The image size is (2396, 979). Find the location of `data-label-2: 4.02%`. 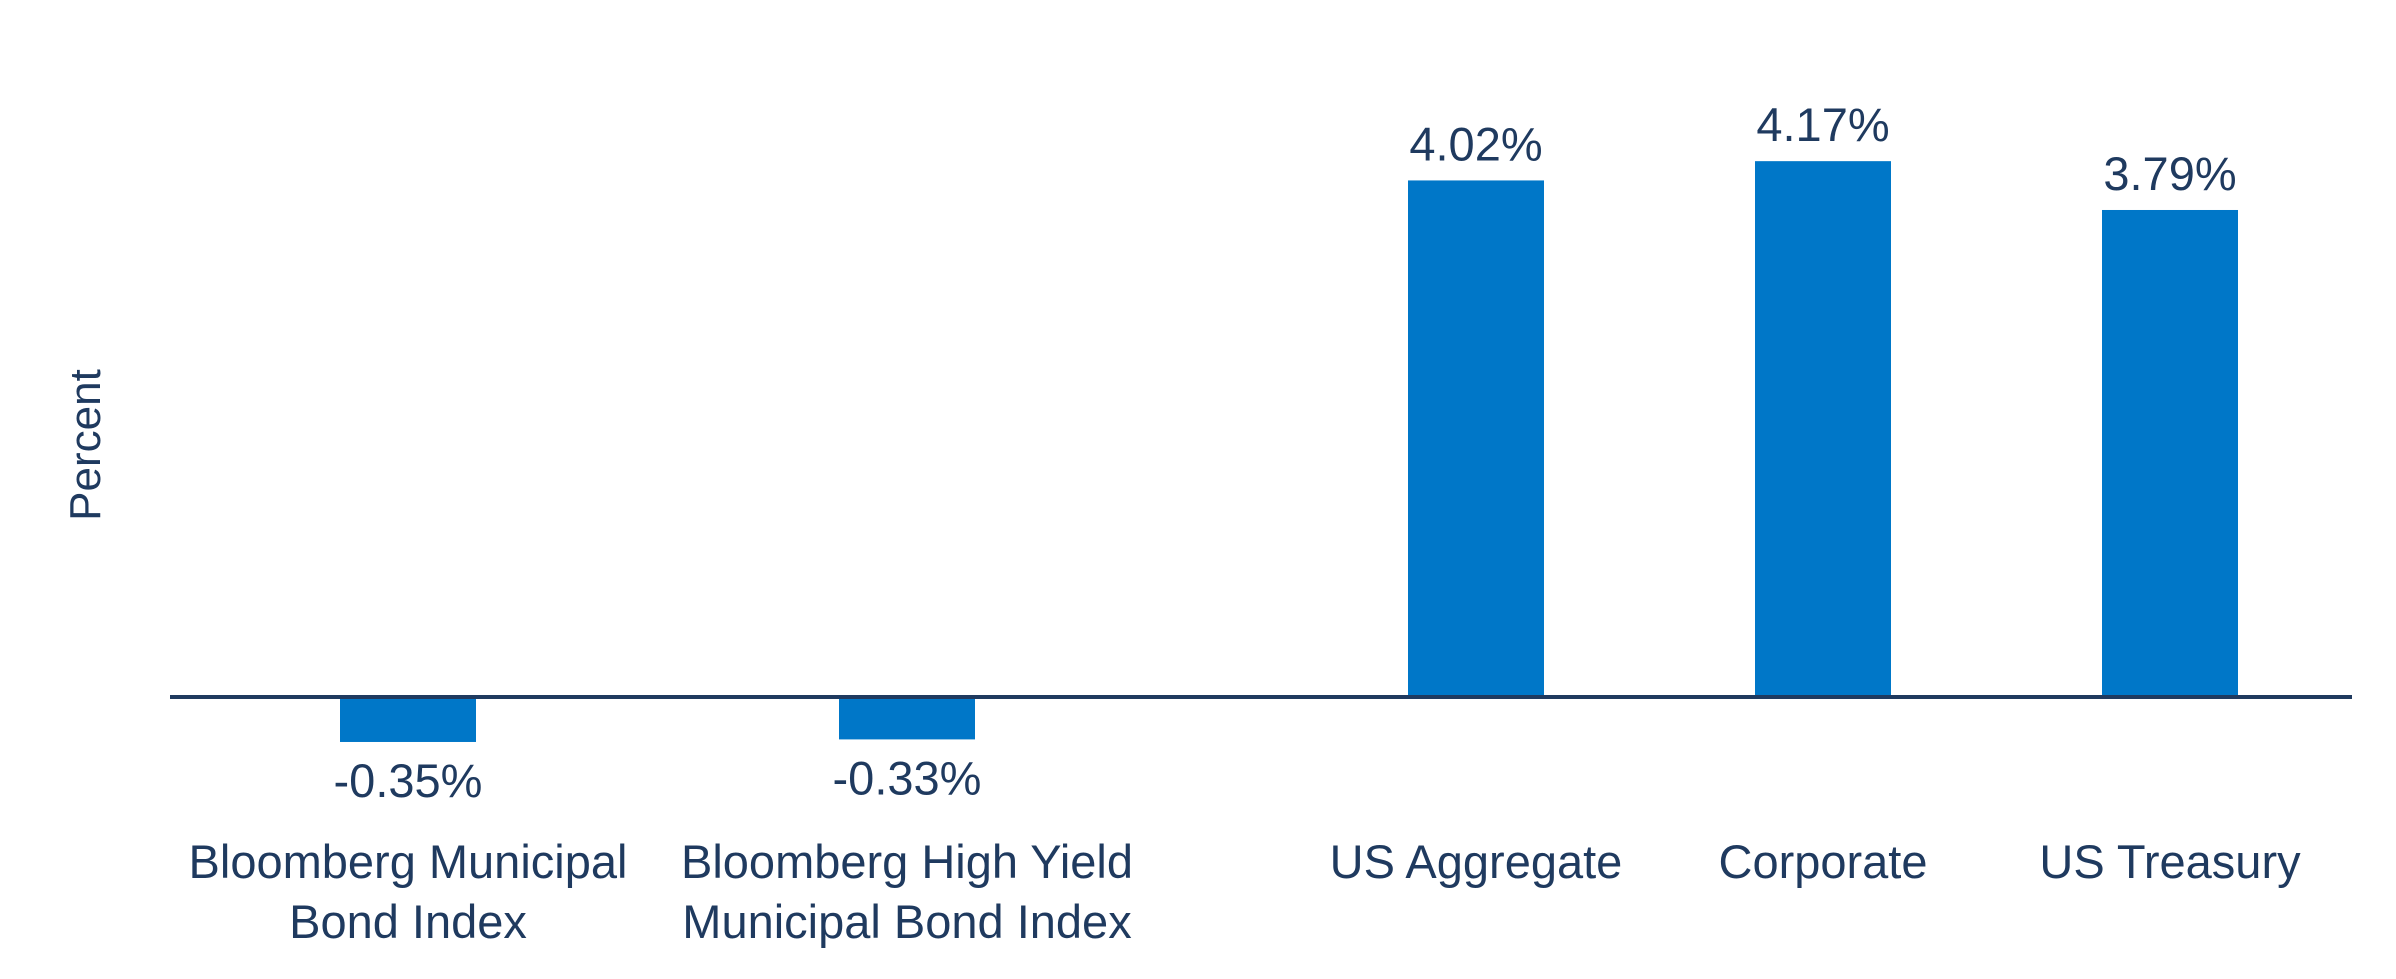

data-label-2: 4.02% is located at coordinates (1475, 143).